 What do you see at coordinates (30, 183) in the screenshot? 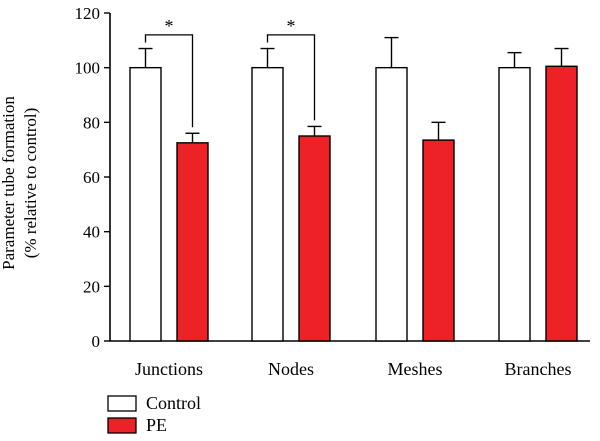
I see `y-axis-title-line2: (% relative to control)` at bounding box center [30, 183].